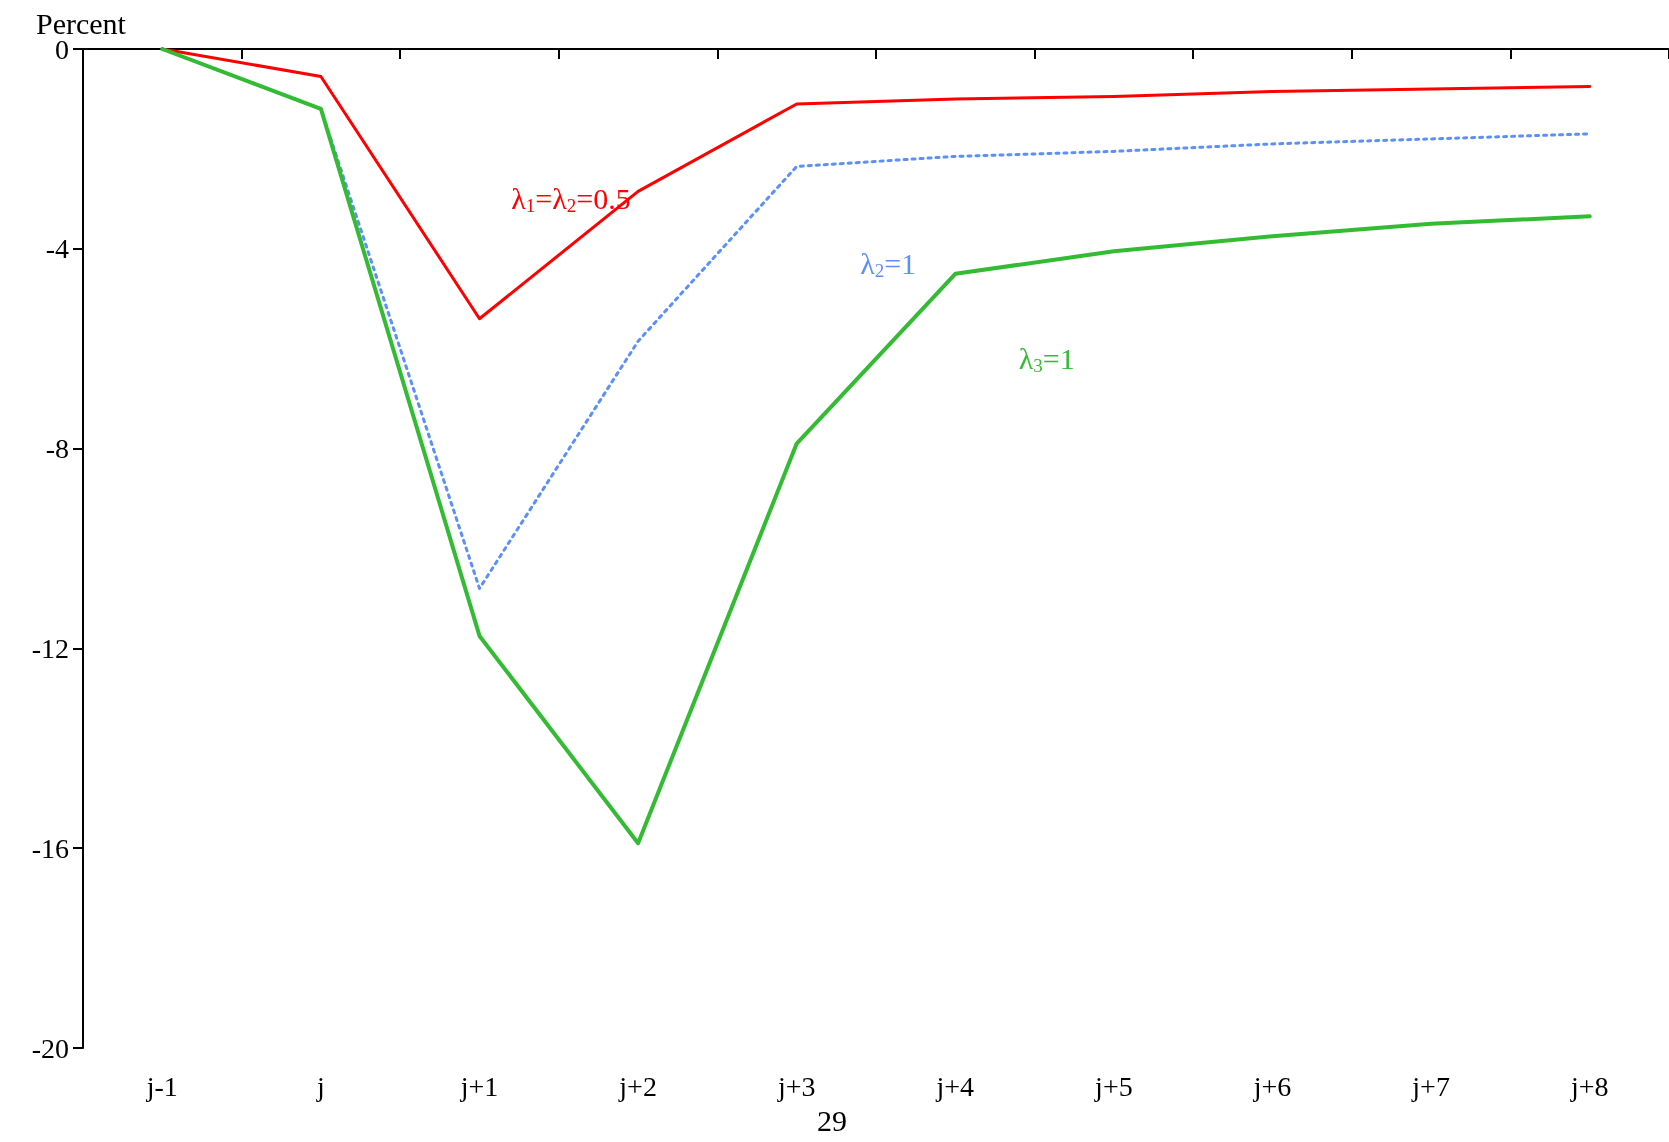  I want to click on x-tick-label: j-1, so click(161, 1086).